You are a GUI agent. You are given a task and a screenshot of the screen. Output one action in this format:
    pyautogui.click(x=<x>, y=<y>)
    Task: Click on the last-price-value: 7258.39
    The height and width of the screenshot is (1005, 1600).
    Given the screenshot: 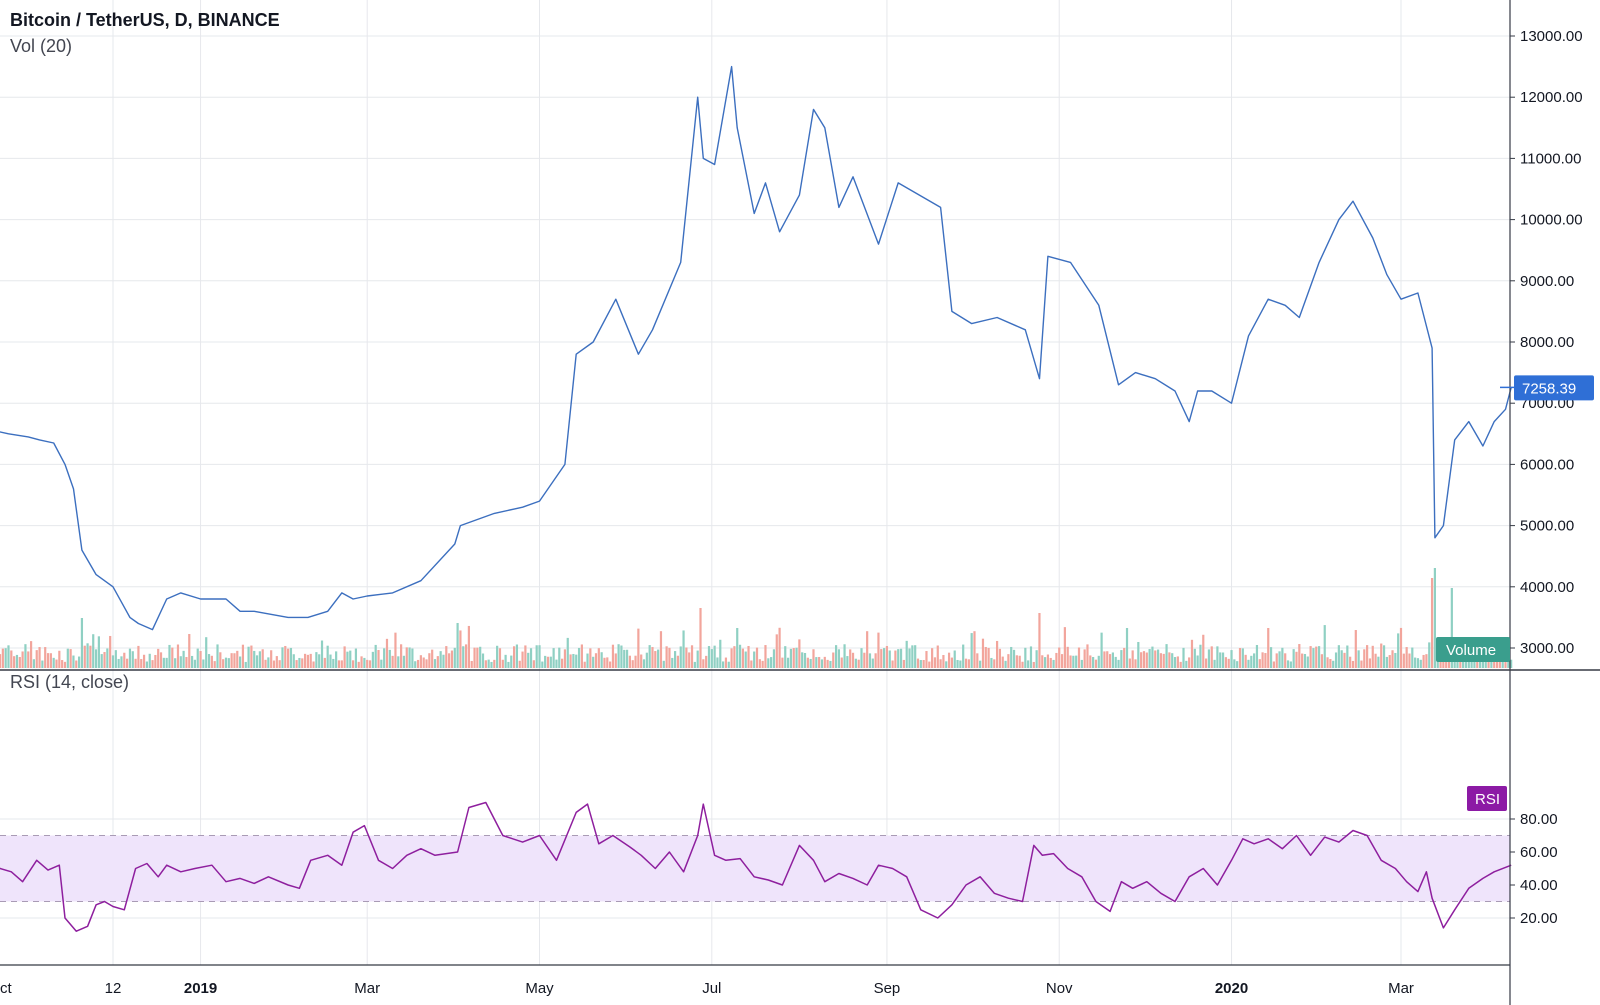 What is the action you would take?
    pyautogui.click(x=1549, y=388)
    